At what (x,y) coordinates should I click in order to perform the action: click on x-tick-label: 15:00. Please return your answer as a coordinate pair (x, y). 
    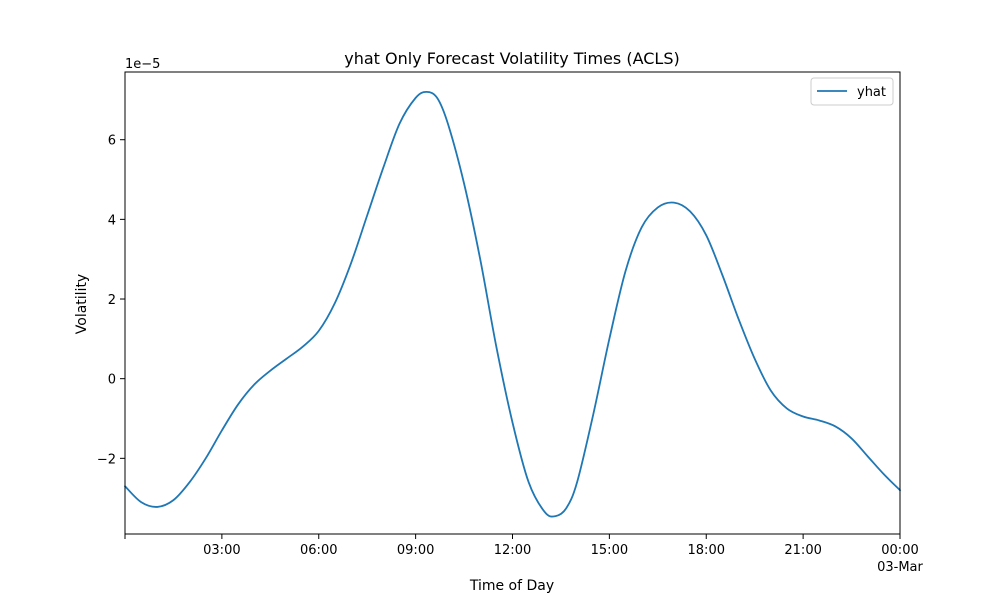
    Looking at the image, I should click on (609, 550).